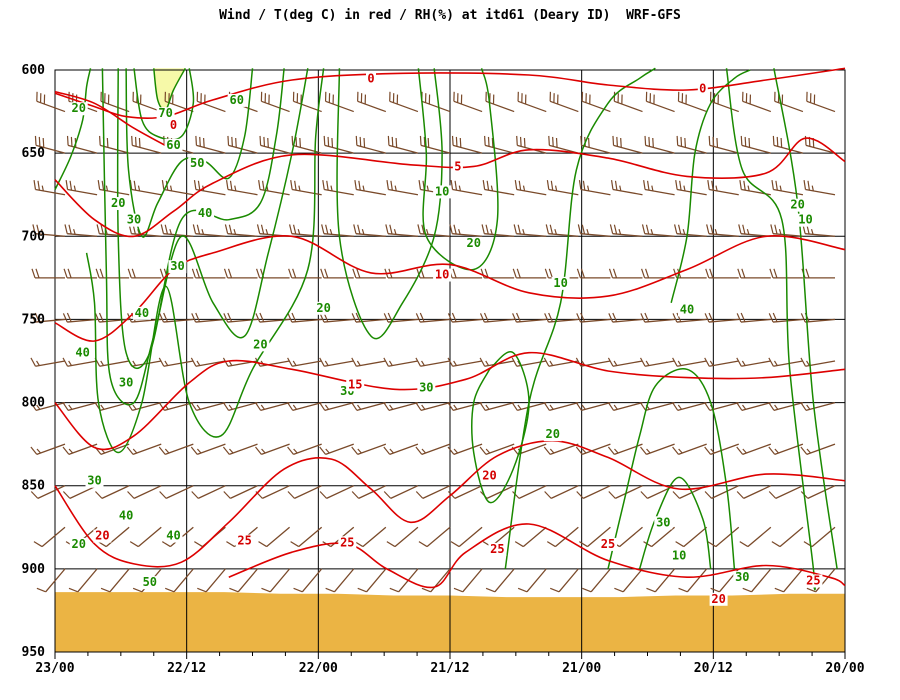 The width and height of the screenshot is (900, 700). I want to click on x-tick-label: 23/00, so click(54, 668).